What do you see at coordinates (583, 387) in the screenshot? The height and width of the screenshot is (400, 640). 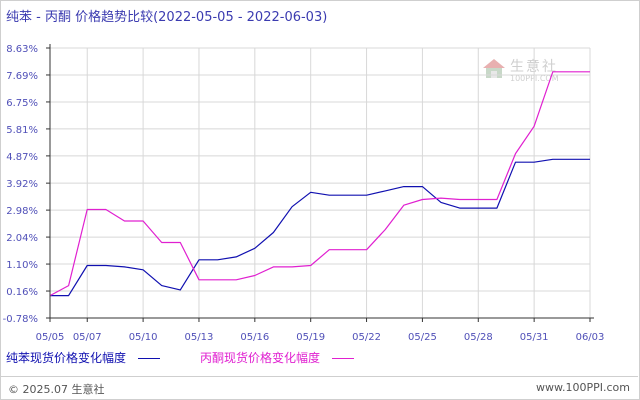 I see `footer-site-link: www.100PPI.com` at bounding box center [583, 387].